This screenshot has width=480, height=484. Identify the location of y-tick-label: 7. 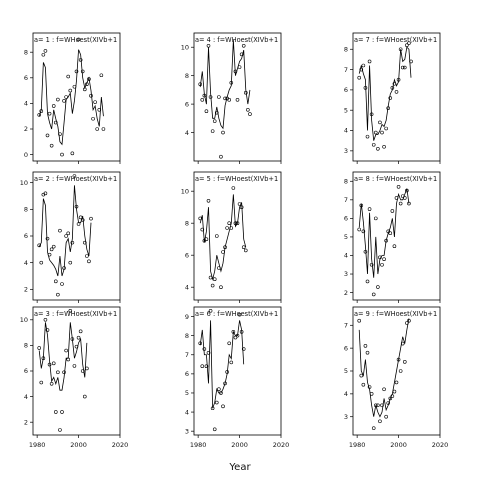
(346, 325).